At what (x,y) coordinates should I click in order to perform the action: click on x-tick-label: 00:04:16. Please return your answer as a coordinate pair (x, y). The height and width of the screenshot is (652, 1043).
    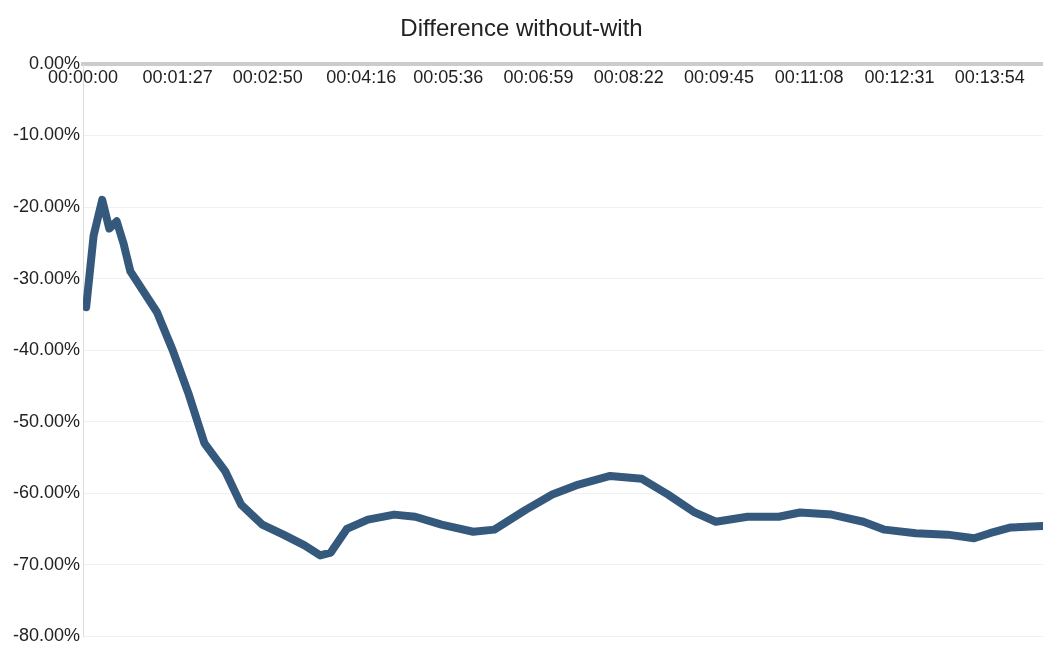
    Looking at the image, I should click on (361, 76).